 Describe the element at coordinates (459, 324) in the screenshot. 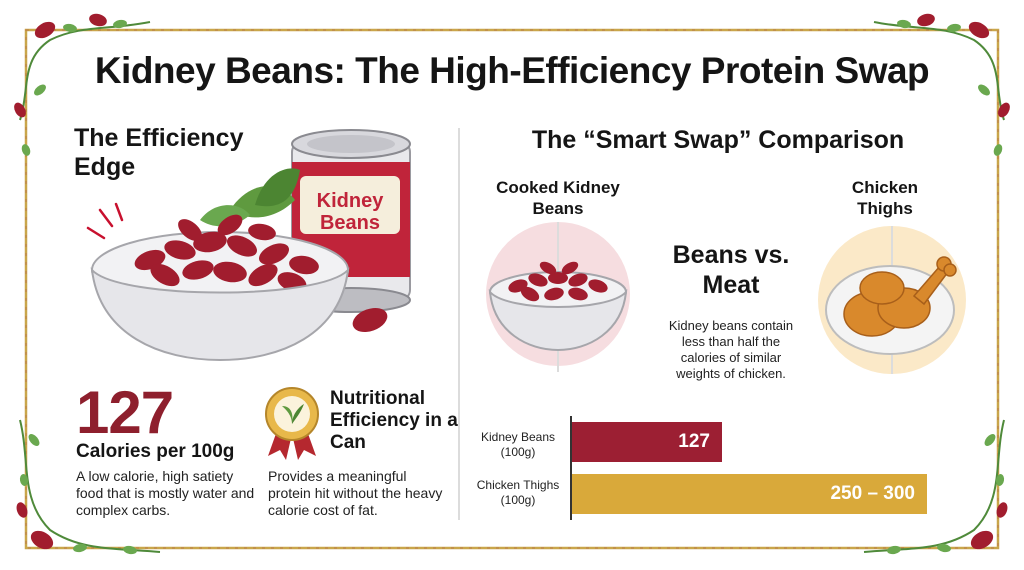

I see `section-divider` at that location.